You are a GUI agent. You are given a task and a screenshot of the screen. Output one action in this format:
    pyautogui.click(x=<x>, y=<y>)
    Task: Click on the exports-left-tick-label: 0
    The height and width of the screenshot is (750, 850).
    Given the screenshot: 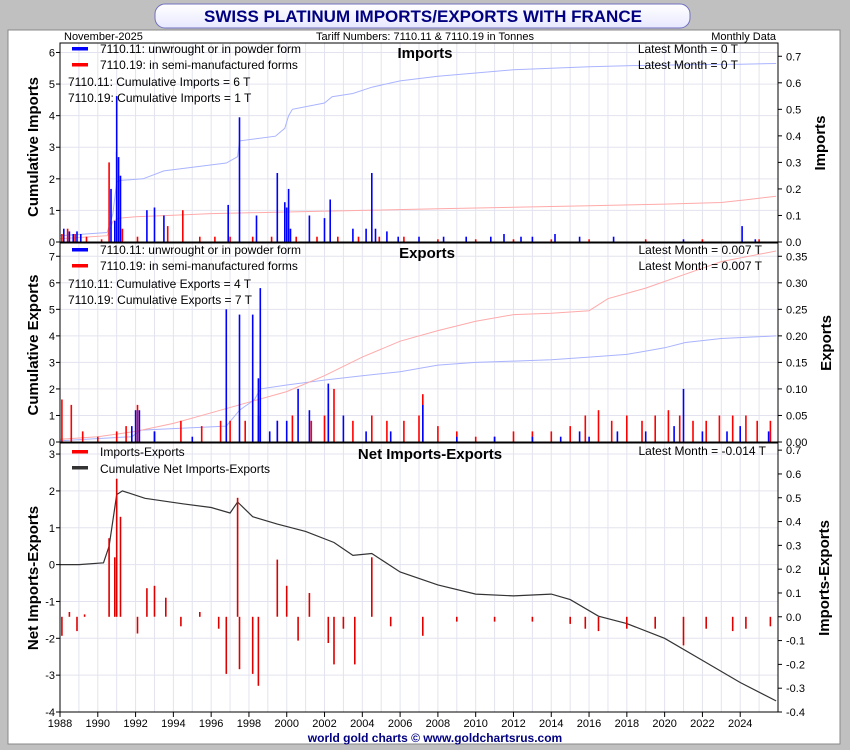 What is the action you would take?
    pyautogui.click(x=52, y=443)
    